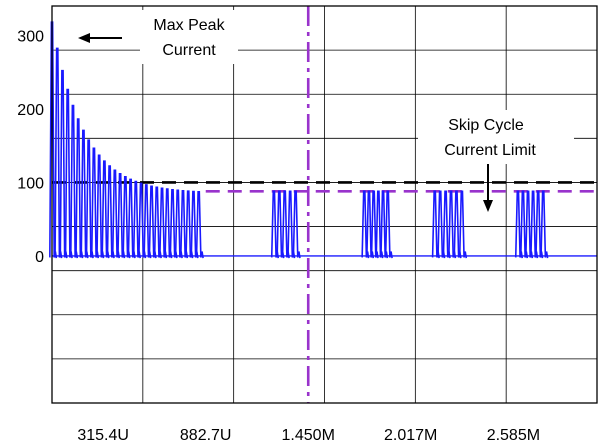  I want to click on x-tick-label: 1.450M, so click(308, 435).